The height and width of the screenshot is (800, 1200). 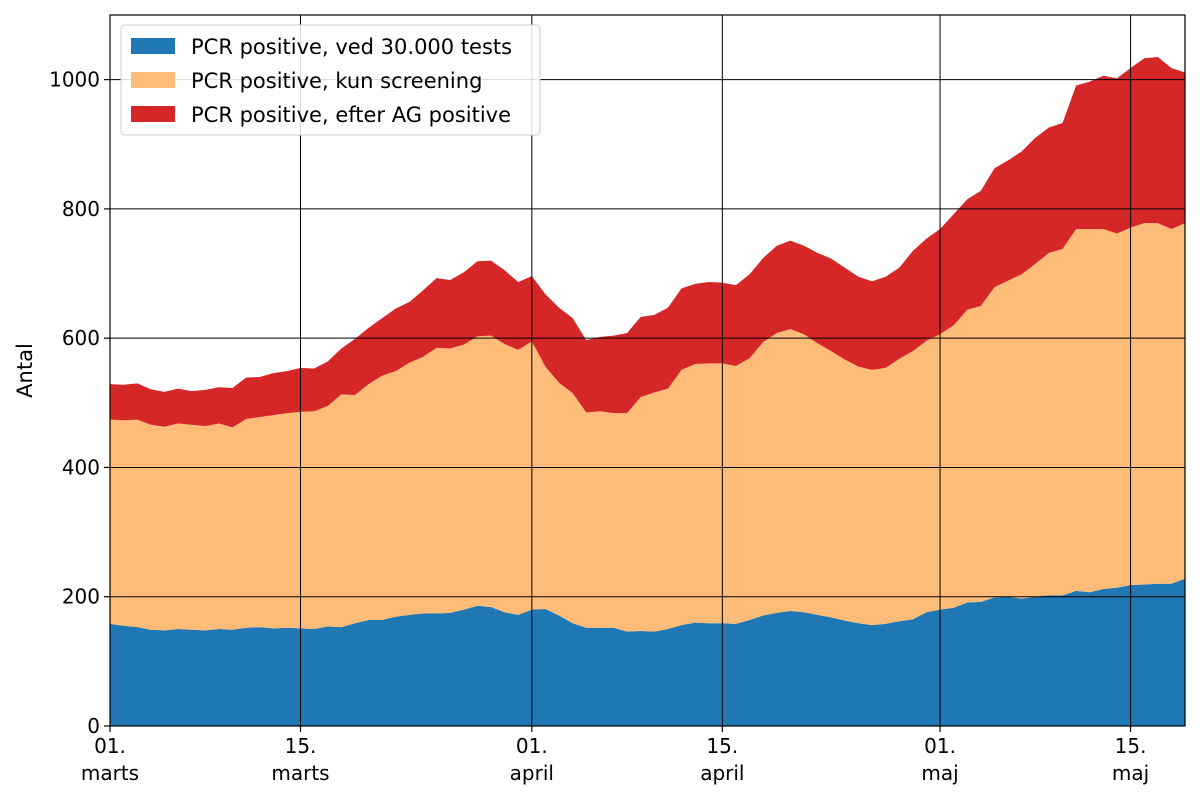 What do you see at coordinates (153, 46) in the screenshot?
I see `legend-swatch-vpcr` at bounding box center [153, 46].